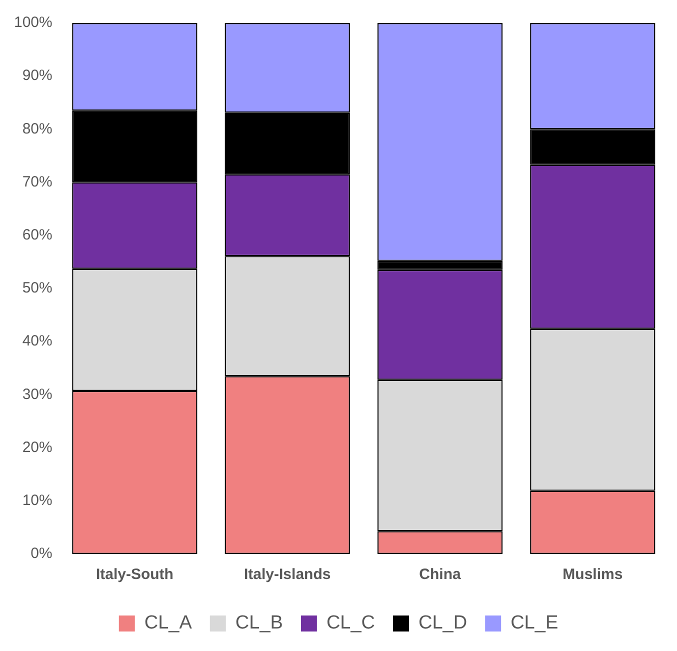 This screenshot has height=651, width=677. What do you see at coordinates (440, 575) in the screenshot?
I see `x-tick-label: China` at bounding box center [440, 575].